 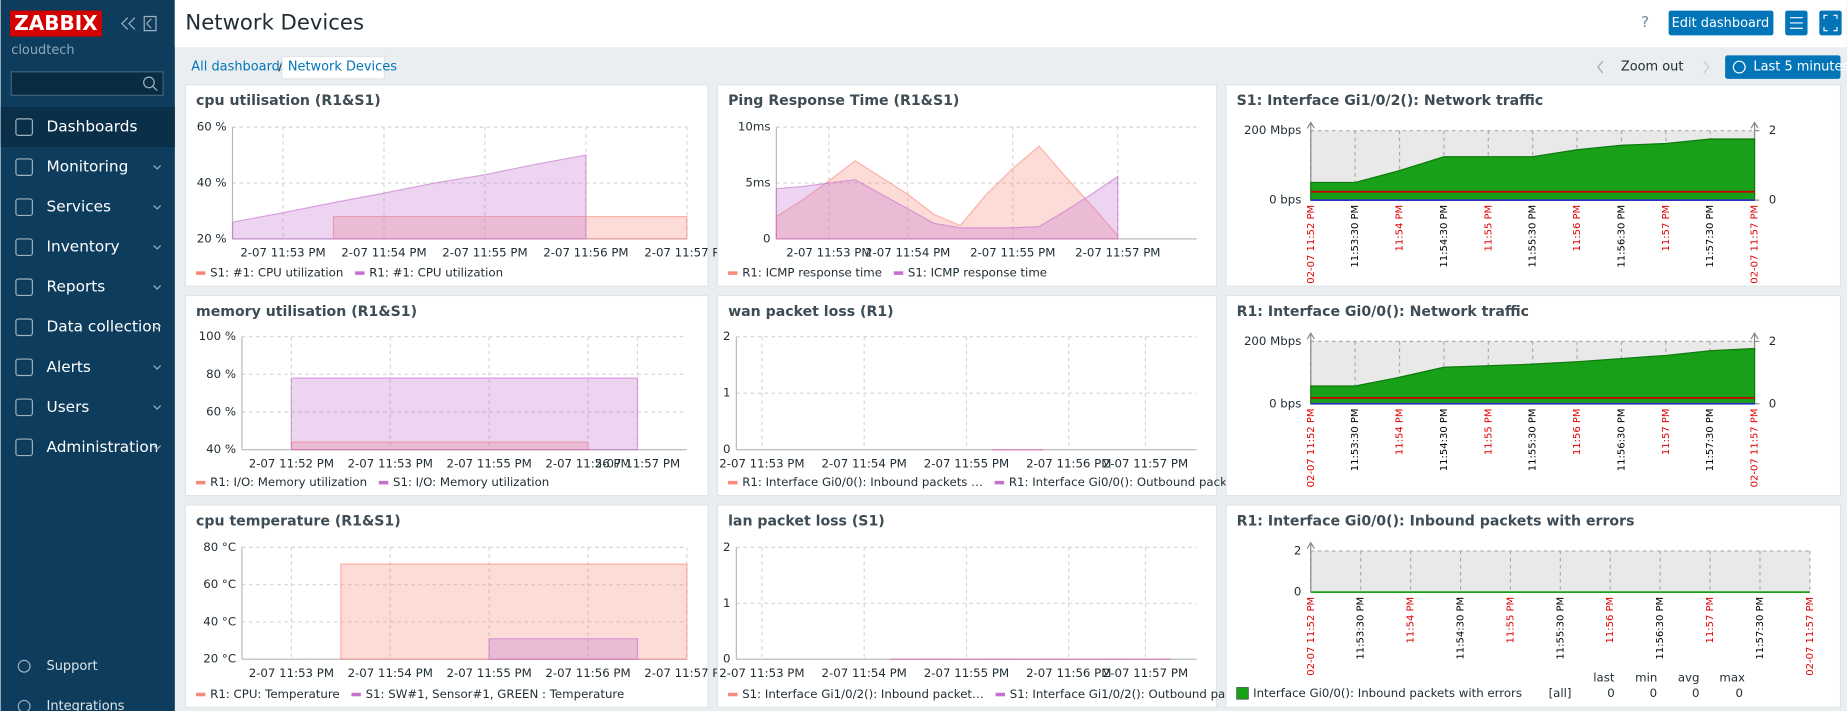 I want to click on search-input, so click(x=87, y=83).